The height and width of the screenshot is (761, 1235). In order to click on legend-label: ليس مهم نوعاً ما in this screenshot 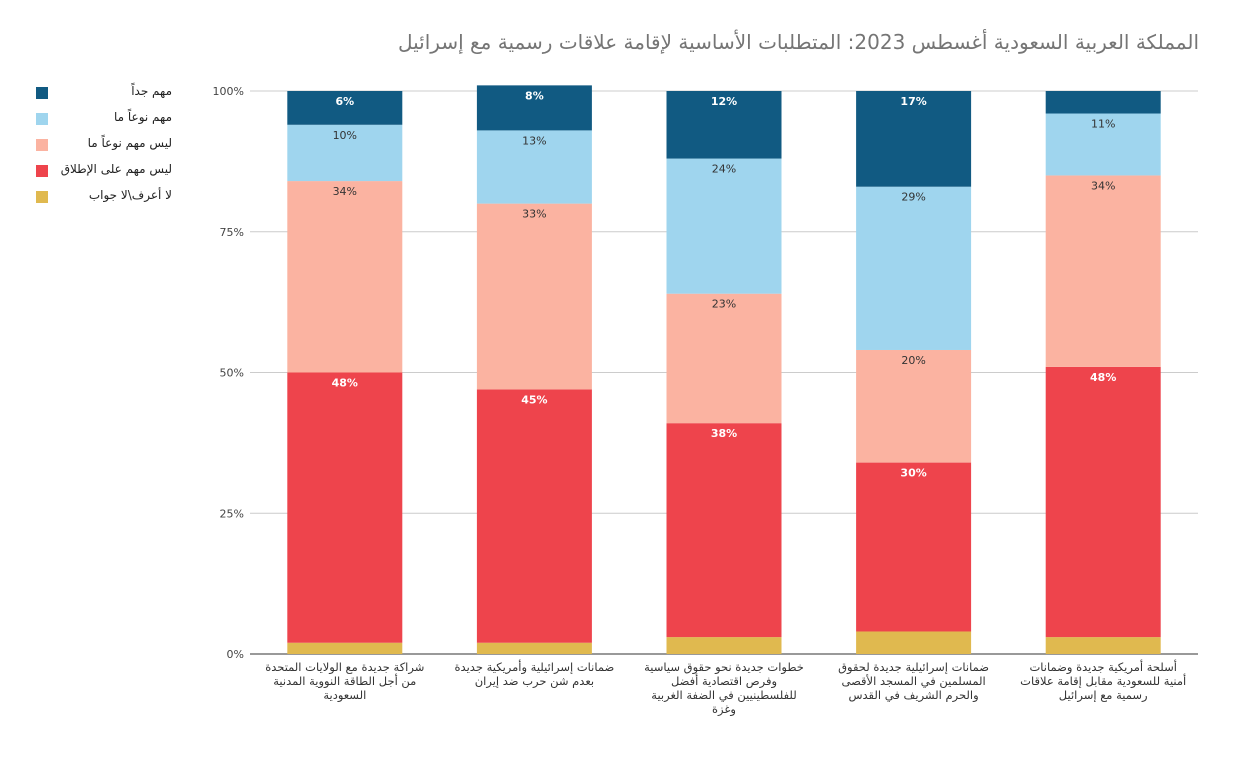, I will do `click(129, 143)`.